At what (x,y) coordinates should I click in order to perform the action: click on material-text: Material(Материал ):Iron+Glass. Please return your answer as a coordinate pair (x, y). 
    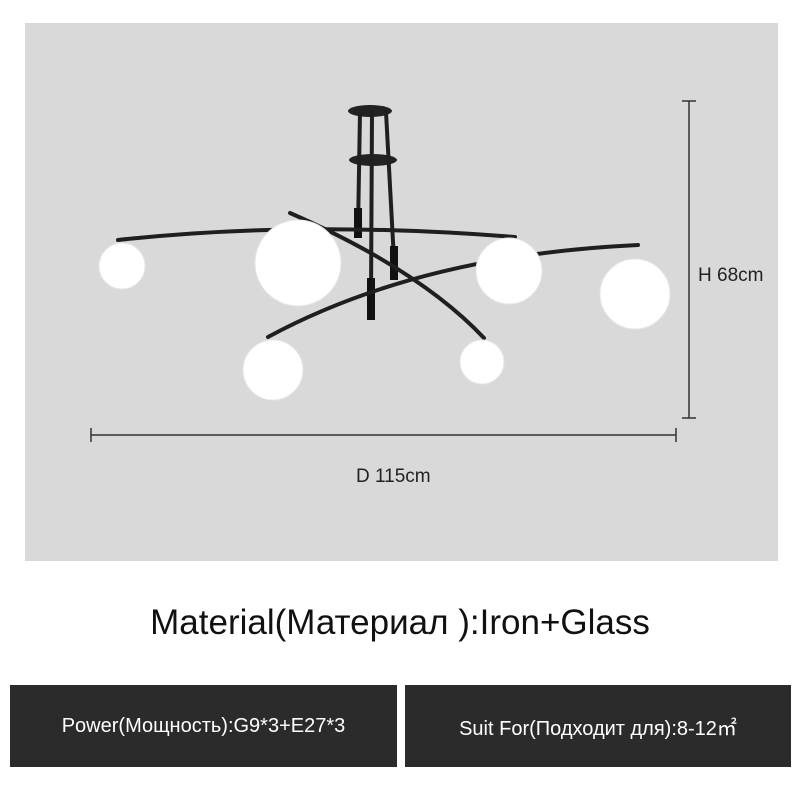
    Looking at the image, I should click on (400, 622).